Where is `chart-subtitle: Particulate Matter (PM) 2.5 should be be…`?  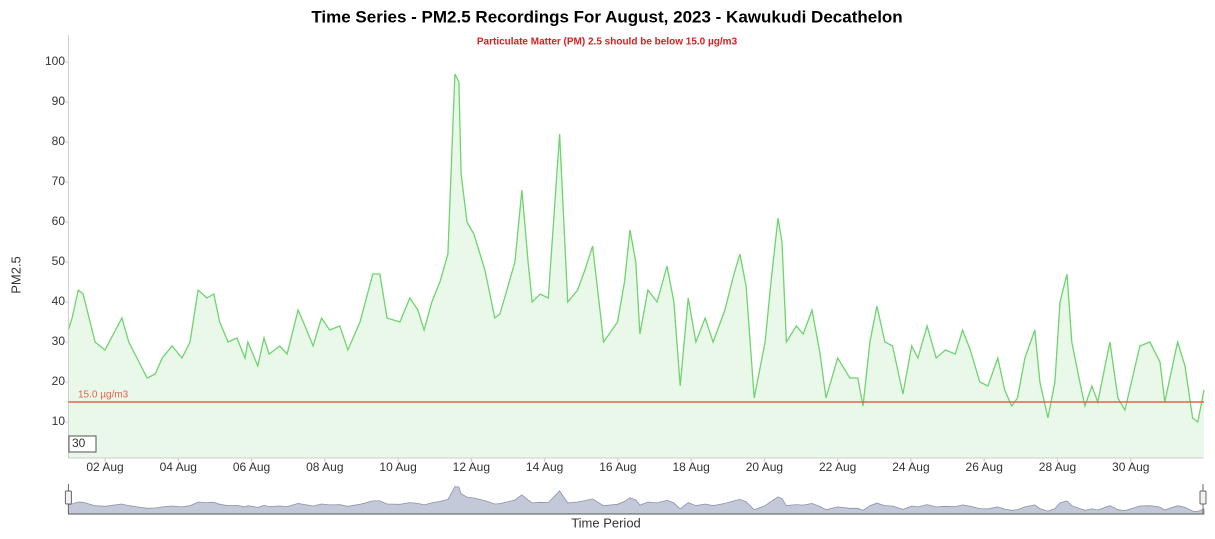 chart-subtitle: Particulate Matter (PM) 2.5 should be be… is located at coordinates (607, 42).